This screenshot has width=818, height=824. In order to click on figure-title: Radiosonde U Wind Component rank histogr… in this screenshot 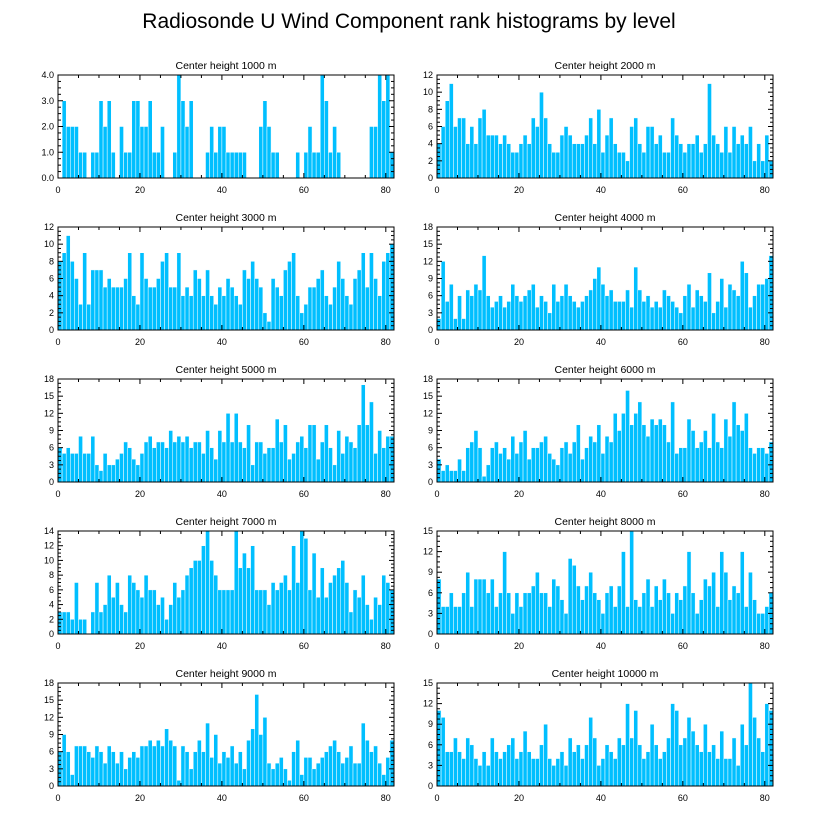, I will do `click(408, 21)`.